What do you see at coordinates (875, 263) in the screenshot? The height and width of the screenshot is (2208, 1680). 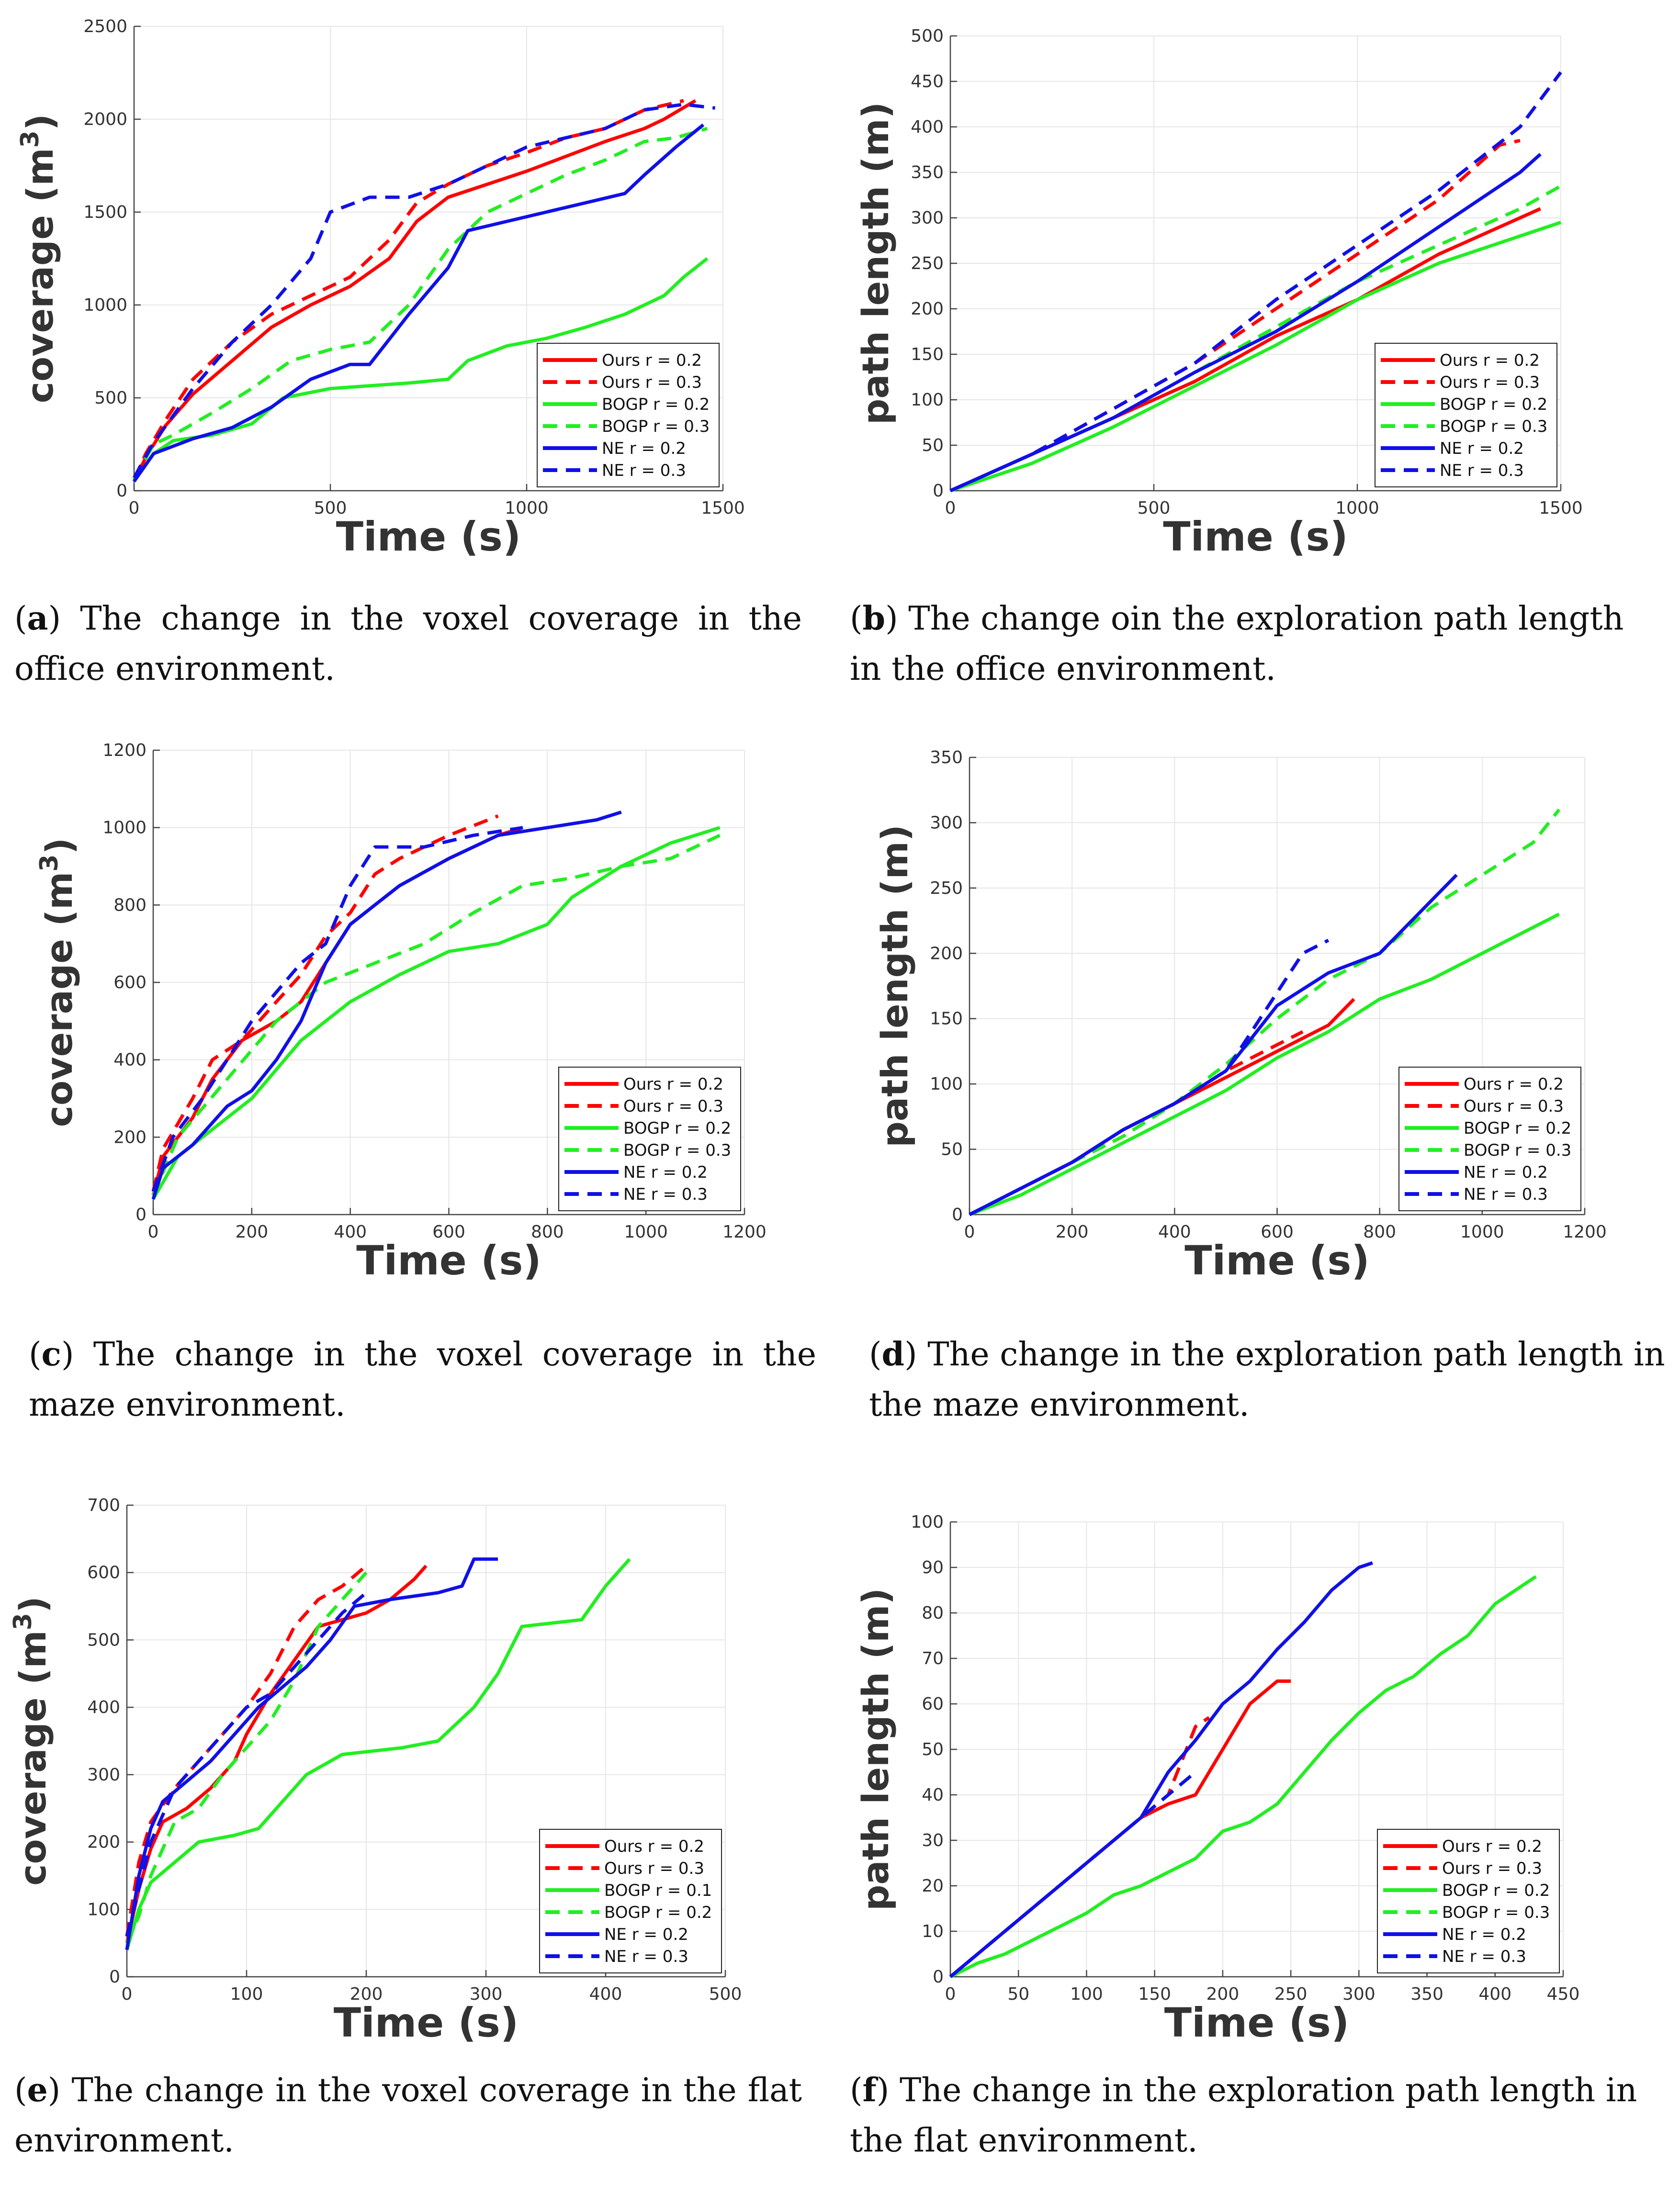 I see `y-axis-title: path length (m)` at bounding box center [875, 263].